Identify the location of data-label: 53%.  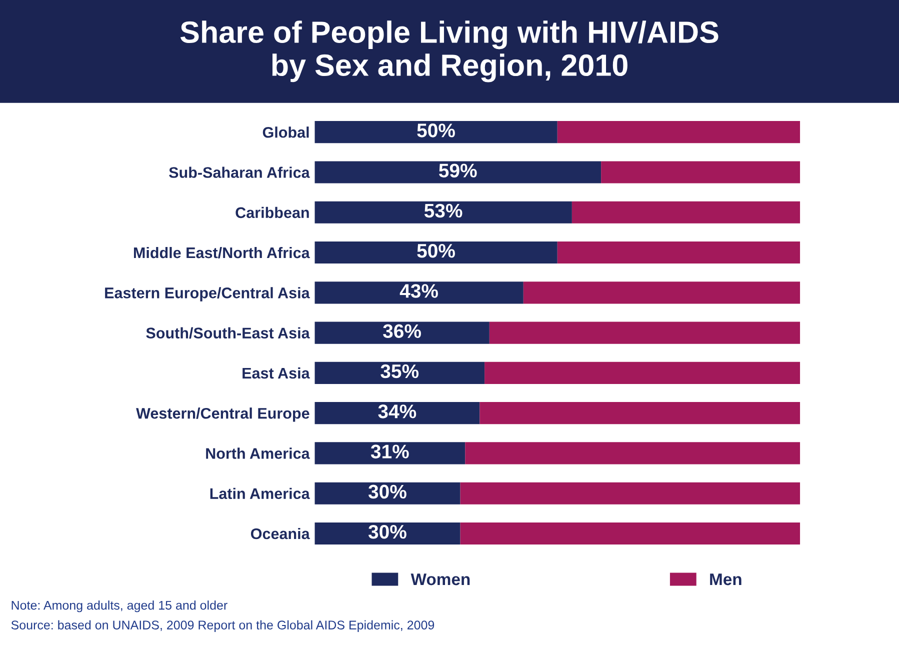
(443, 211).